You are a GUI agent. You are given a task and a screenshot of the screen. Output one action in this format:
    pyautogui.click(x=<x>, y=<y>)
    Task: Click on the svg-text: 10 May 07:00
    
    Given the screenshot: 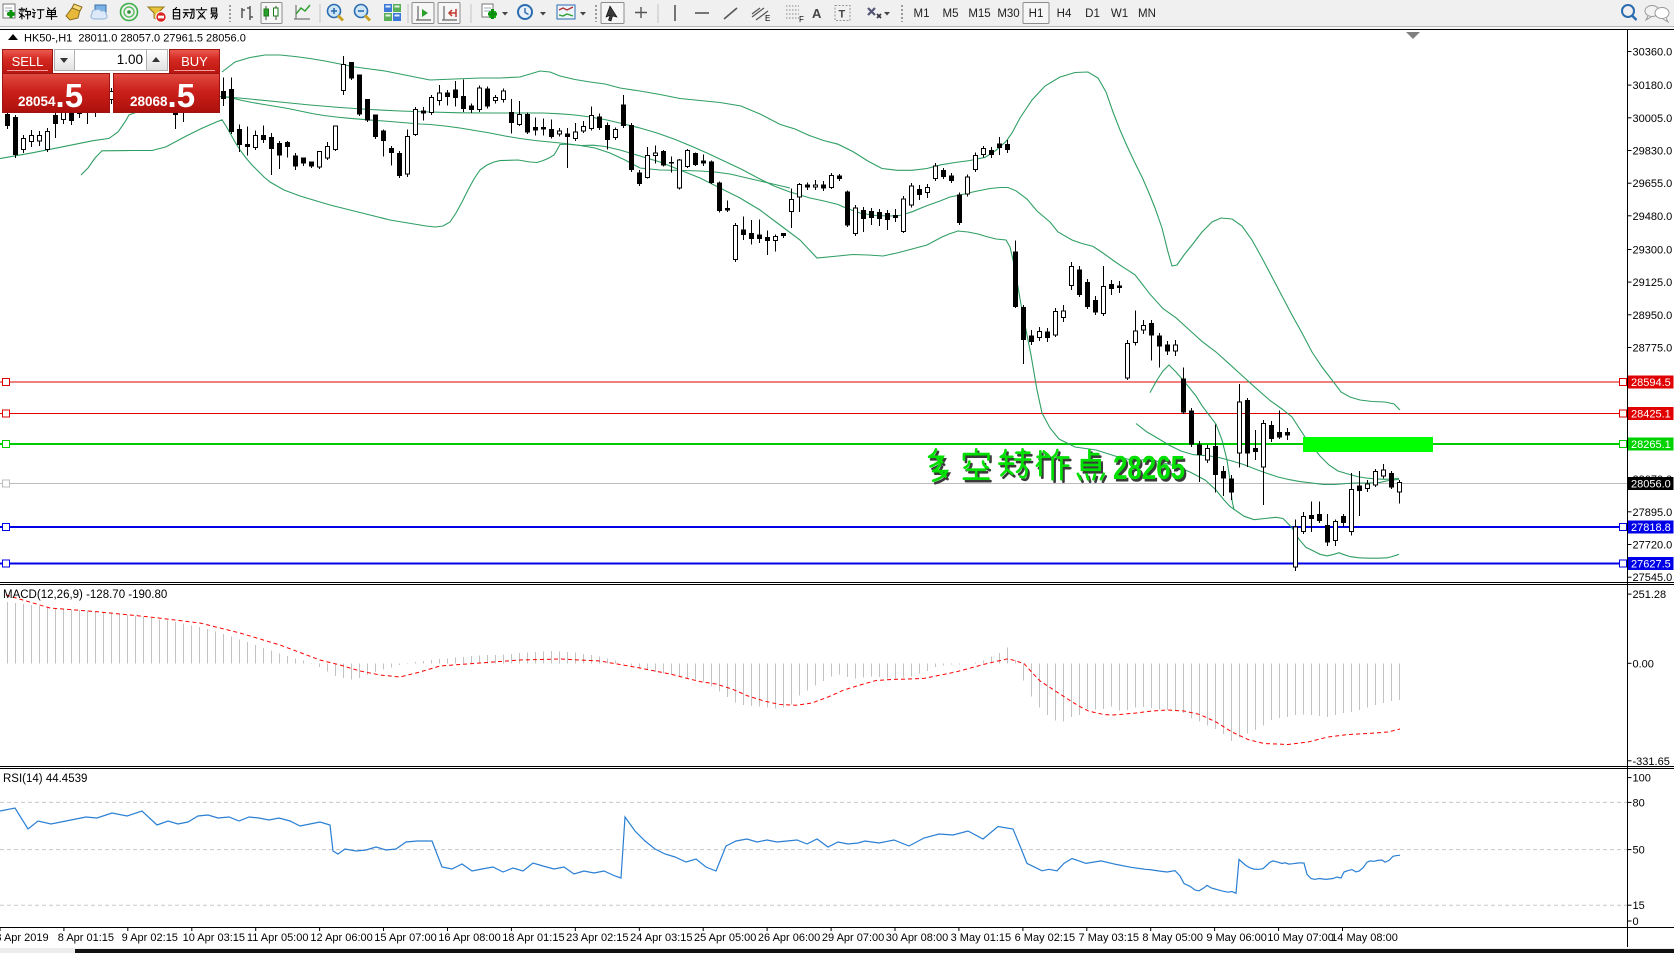 What is the action you would take?
    pyautogui.click(x=1300, y=938)
    